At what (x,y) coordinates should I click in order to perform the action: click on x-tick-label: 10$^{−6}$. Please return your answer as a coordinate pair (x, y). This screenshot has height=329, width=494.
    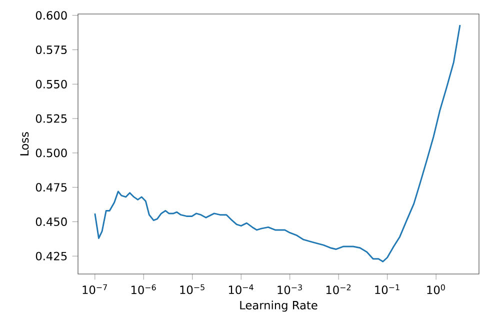
    Looking at the image, I should click on (144, 289).